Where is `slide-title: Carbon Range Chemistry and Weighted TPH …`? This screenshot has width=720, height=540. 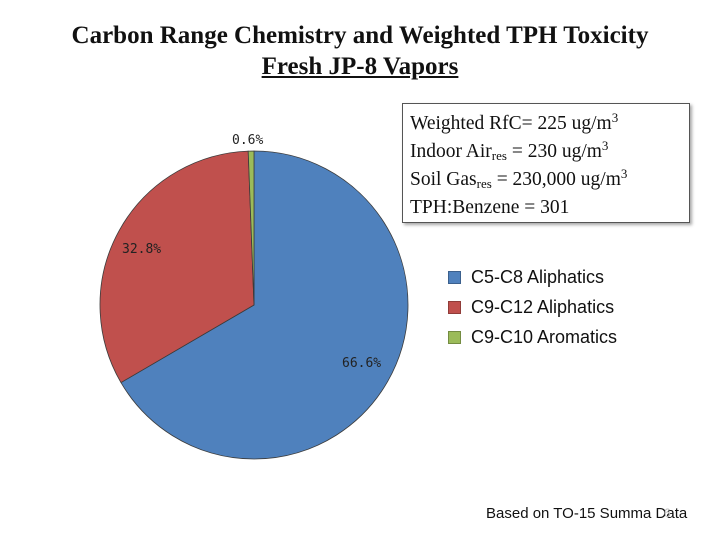
slide-title: Carbon Range Chemistry and Weighted TPH … is located at coordinates (360, 51).